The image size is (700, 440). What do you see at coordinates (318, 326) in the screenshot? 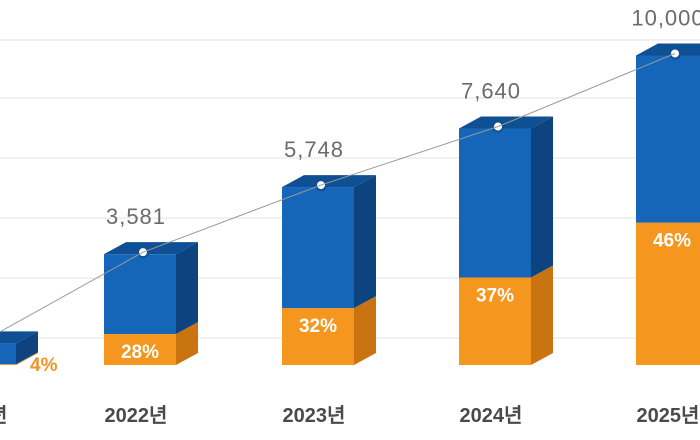
I see `share-percent-label: 32%` at bounding box center [318, 326].